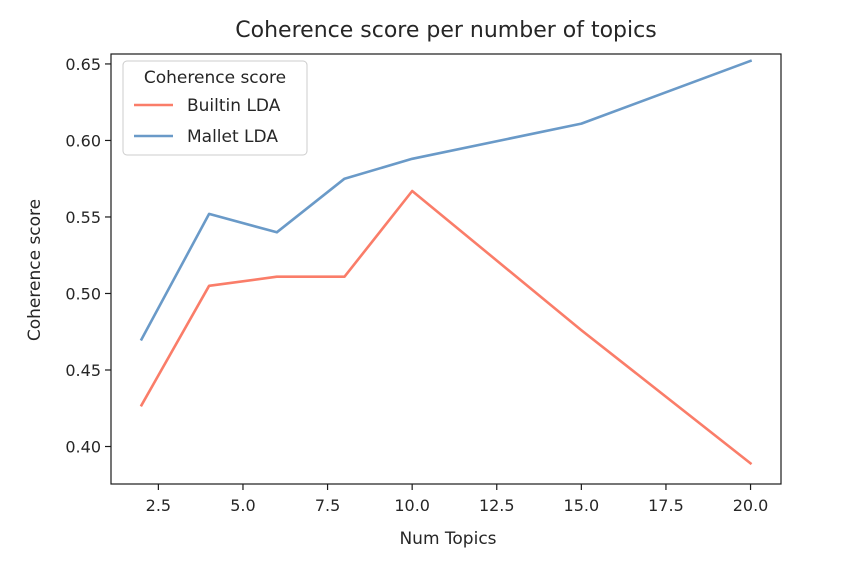  I want to click on x-tick-label: 15.0, so click(582, 505).